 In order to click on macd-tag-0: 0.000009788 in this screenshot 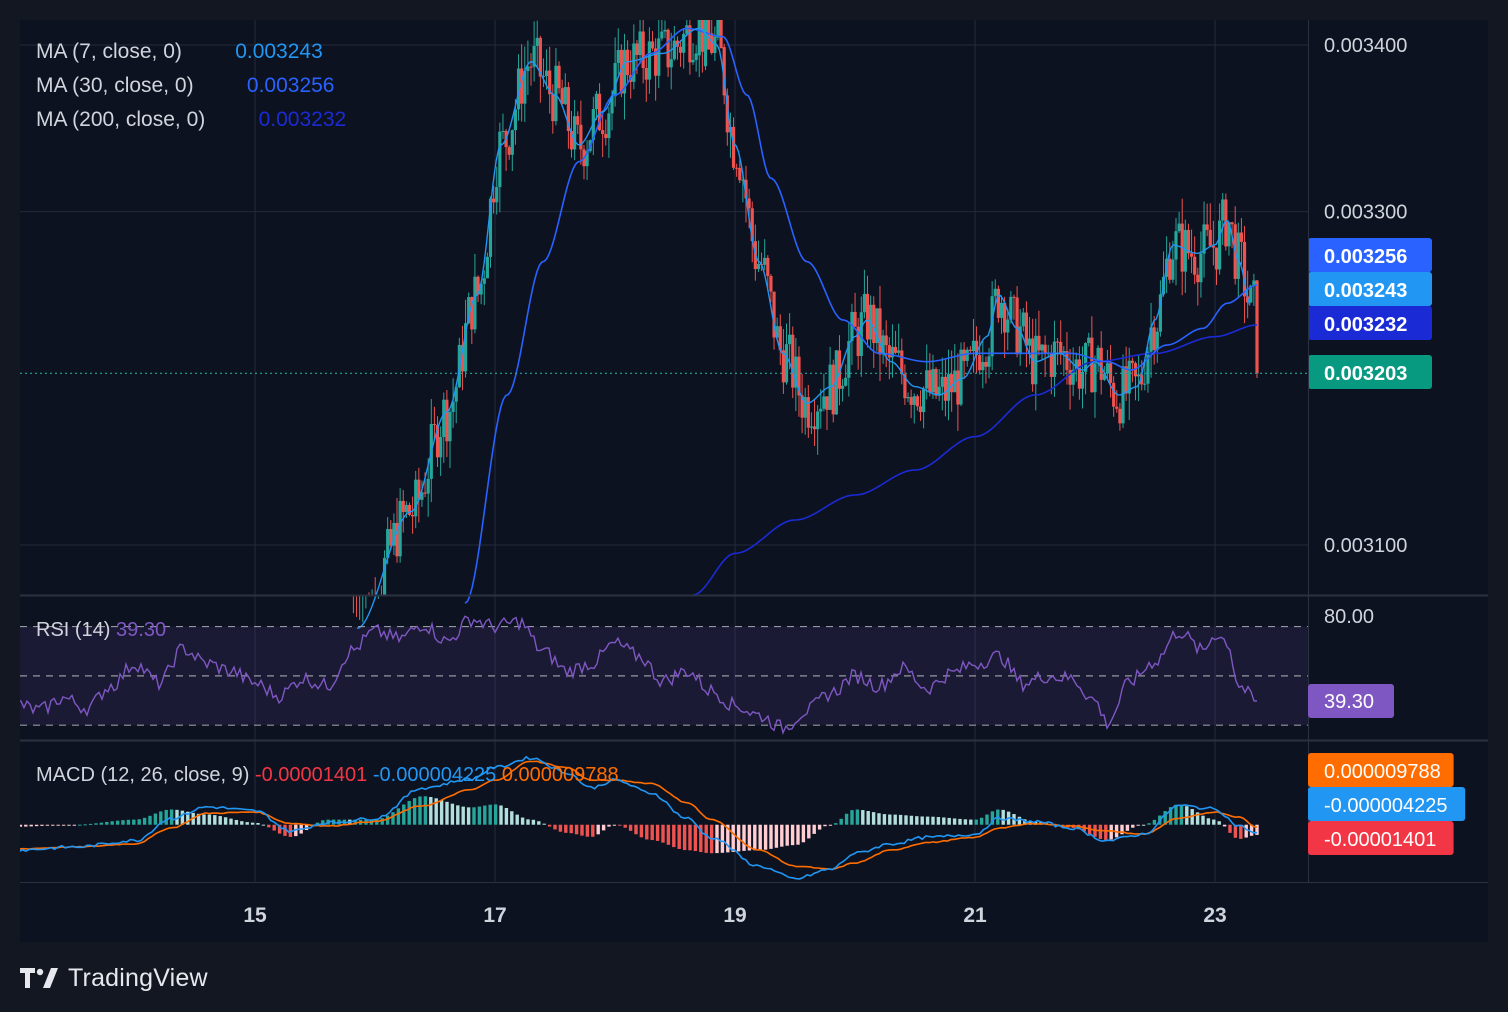, I will do `click(1381, 770)`.